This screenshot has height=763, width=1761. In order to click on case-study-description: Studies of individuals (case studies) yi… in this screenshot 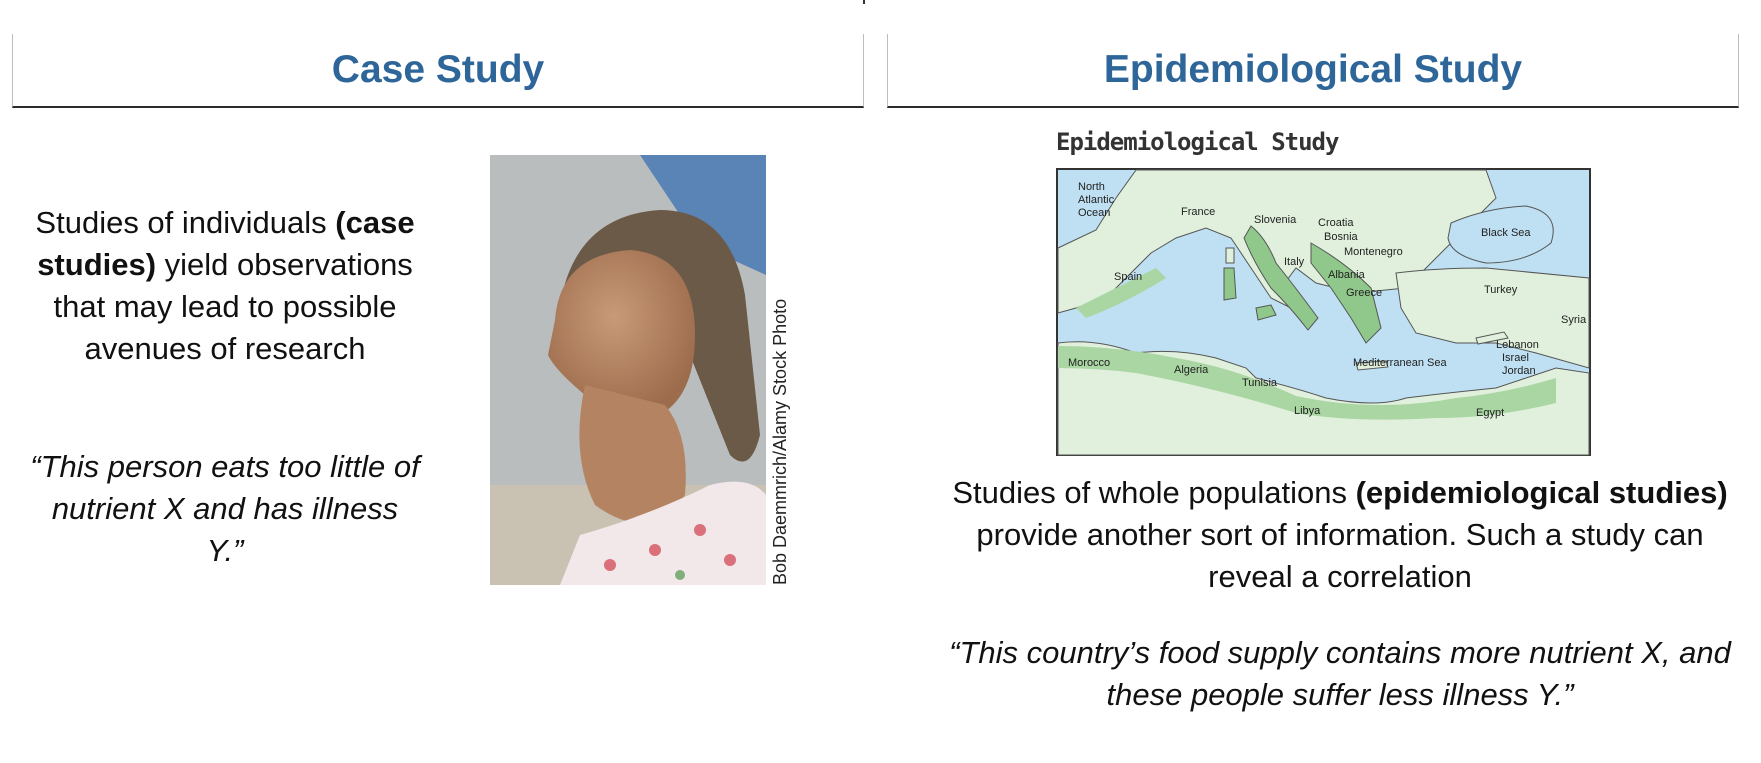, I will do `click(225, 286)`.